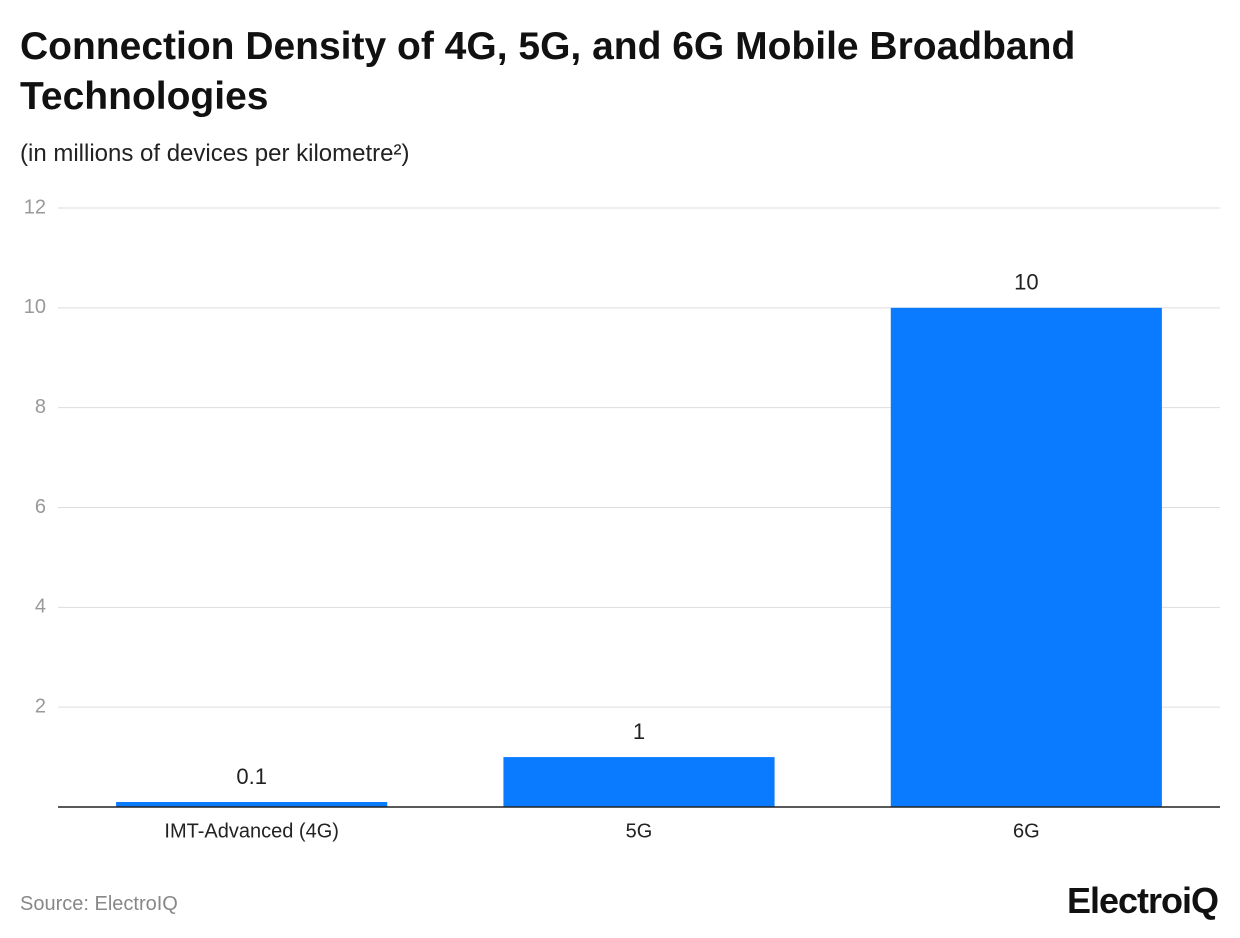 The image size is (1240, 938). I want to click on x-tick-label: 6G, so click(1026, 831).